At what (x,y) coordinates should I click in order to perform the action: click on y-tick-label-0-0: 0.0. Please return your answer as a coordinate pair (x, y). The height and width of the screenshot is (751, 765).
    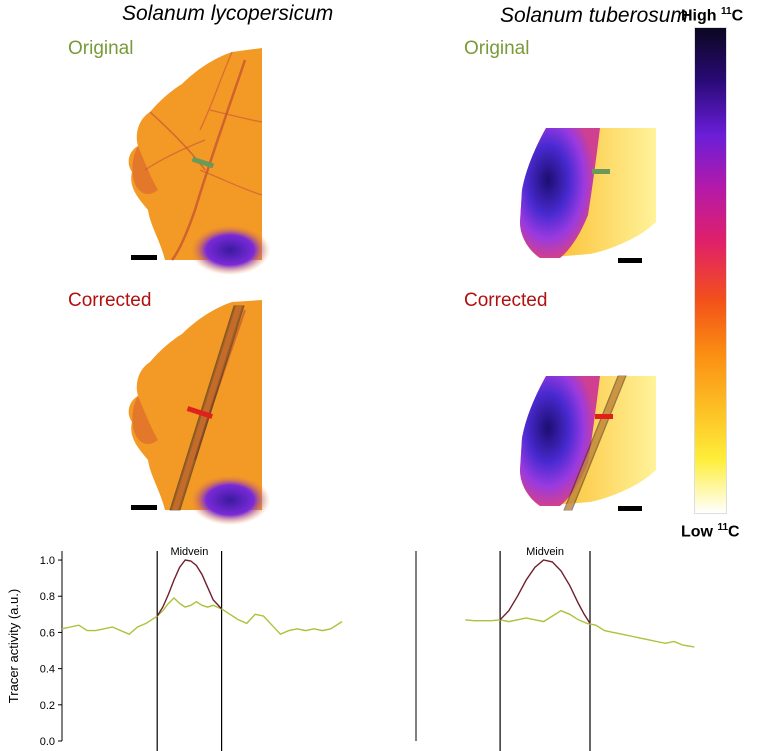
    Looking at the image, I should click on (47, 742).